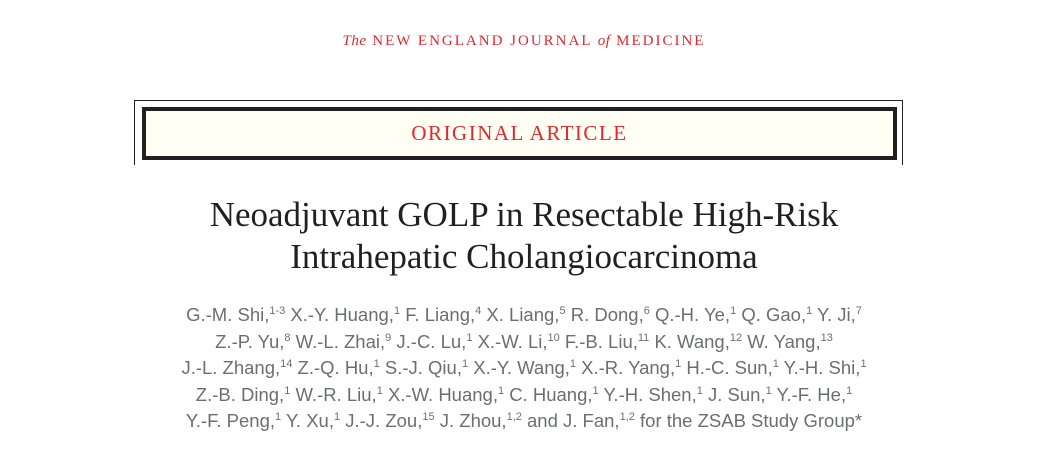 The width and height of the screenshot is (1048, 468). What do you see at coordinates (240, 394) in the screenshot?
I see `author: Z.-B. Ding,` at bounding box center [240, 394].